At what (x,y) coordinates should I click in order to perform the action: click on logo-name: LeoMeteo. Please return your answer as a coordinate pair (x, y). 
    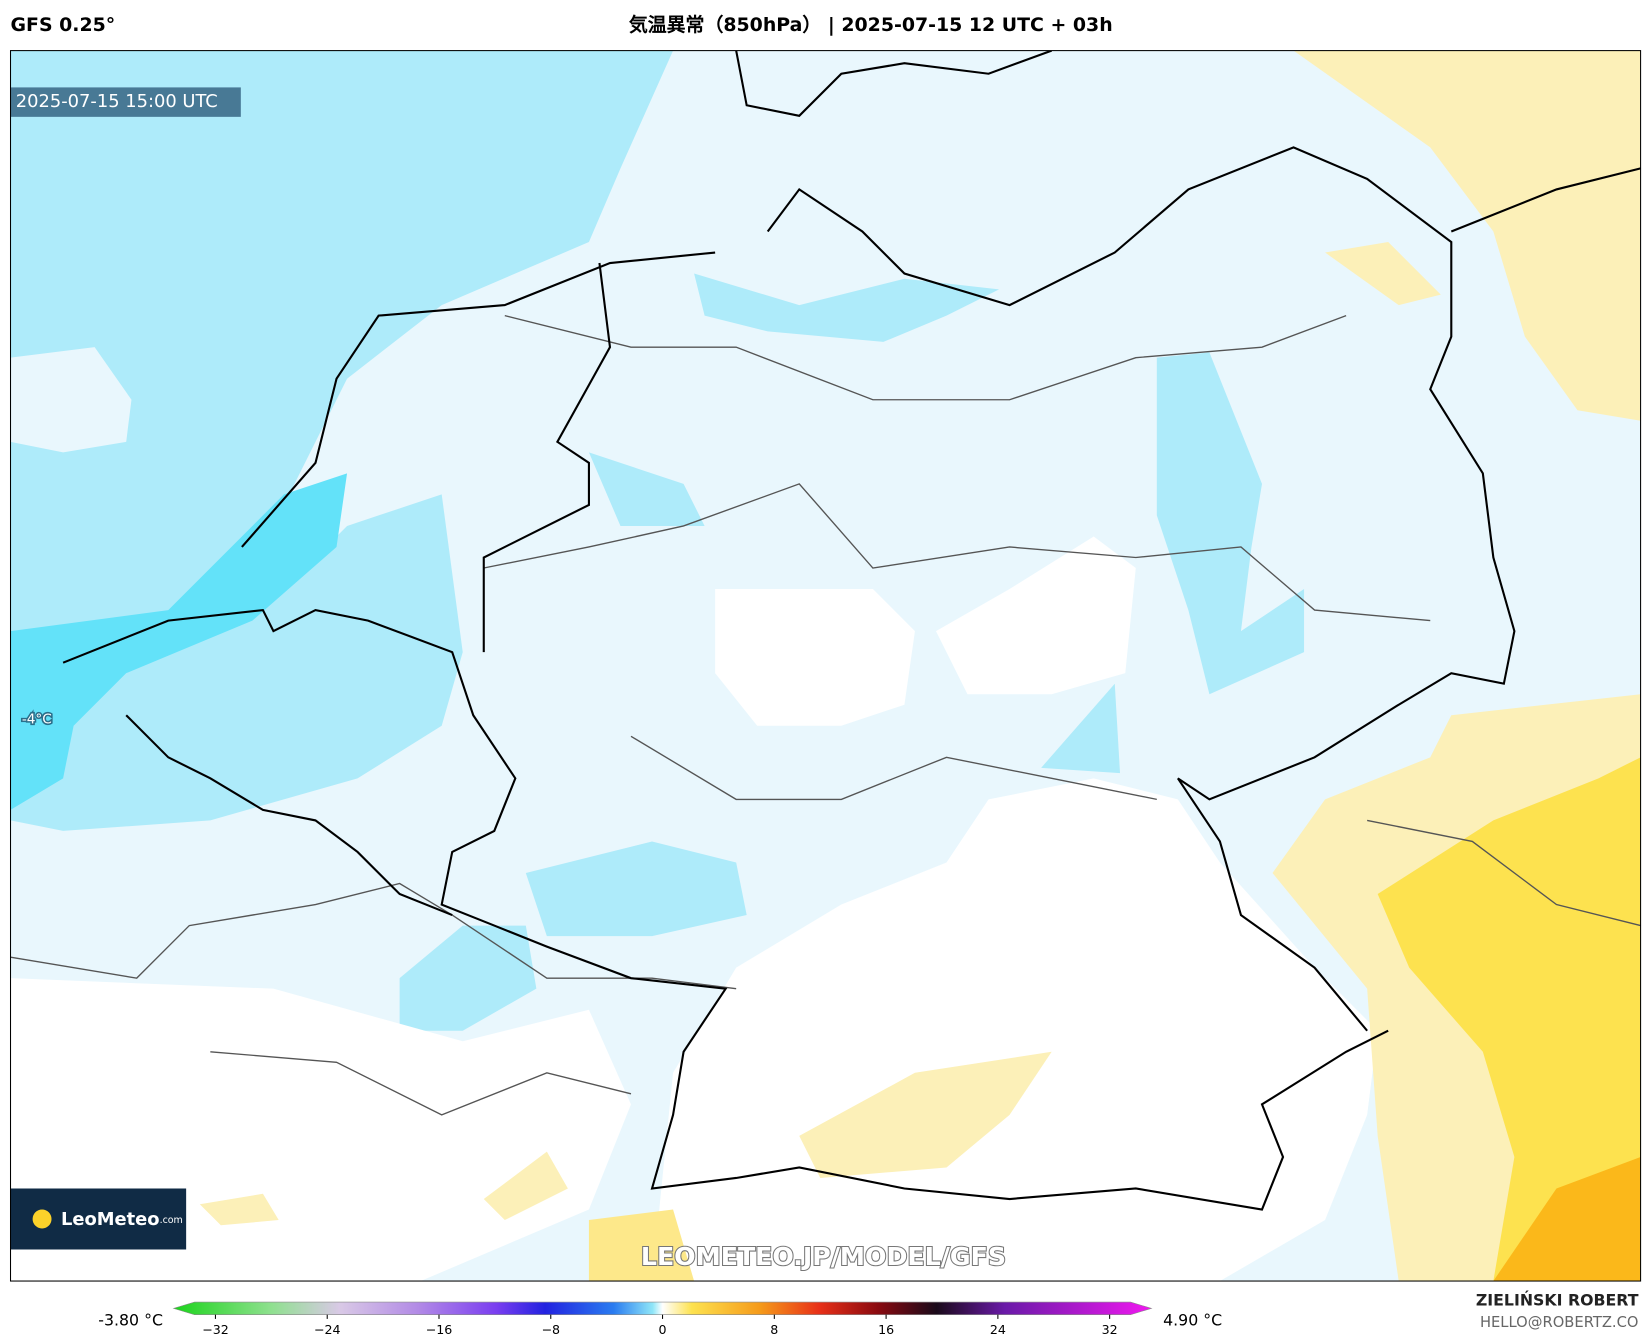
    Looking at the image, I should click on (110, 1219).